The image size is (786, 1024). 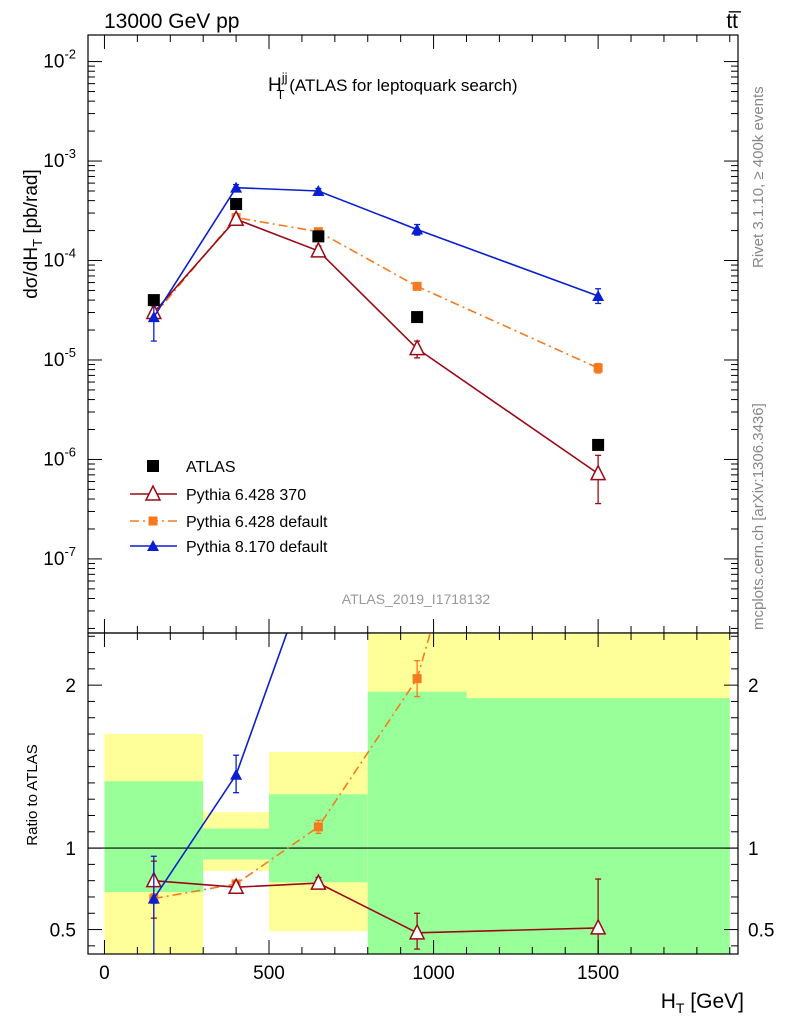 What do you see at coordinates (32, 794) in the screenshot?
I see `ratio-y-axis-label: Ratio to ATLAS` at bounding box center [32, 794].